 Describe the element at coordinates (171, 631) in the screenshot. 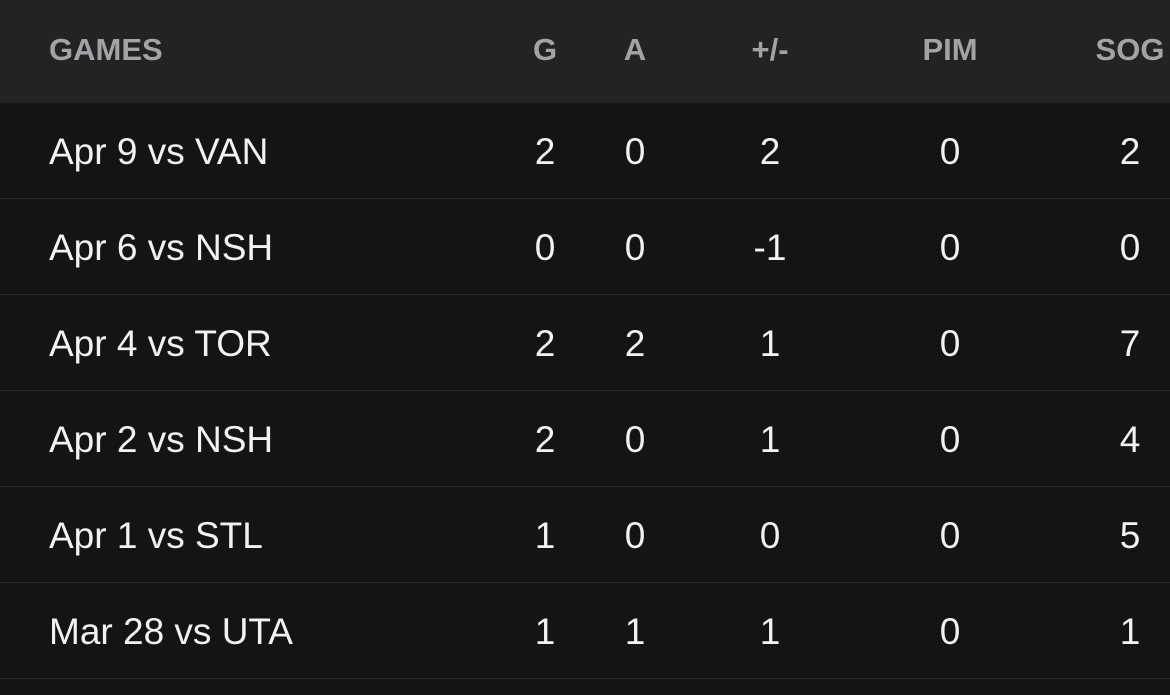

I see `game-cell: Mar 28 vs UTA` at that location.